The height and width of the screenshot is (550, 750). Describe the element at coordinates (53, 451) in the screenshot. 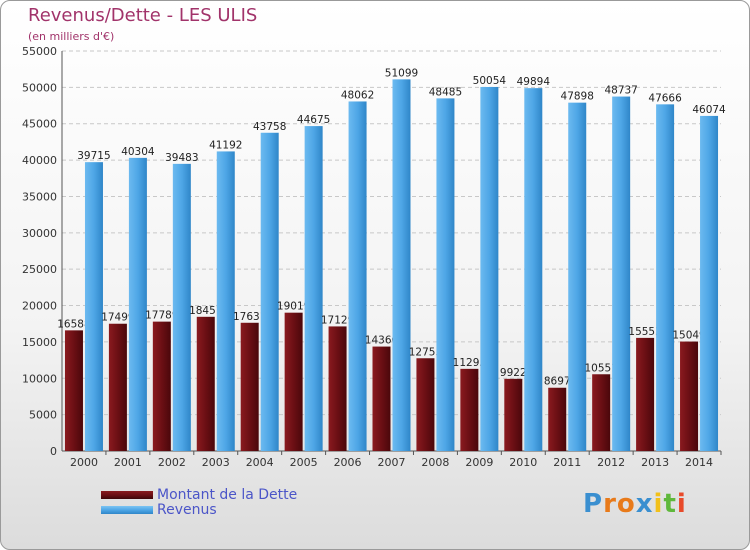

I see `y-tick-label: 0` at that location.